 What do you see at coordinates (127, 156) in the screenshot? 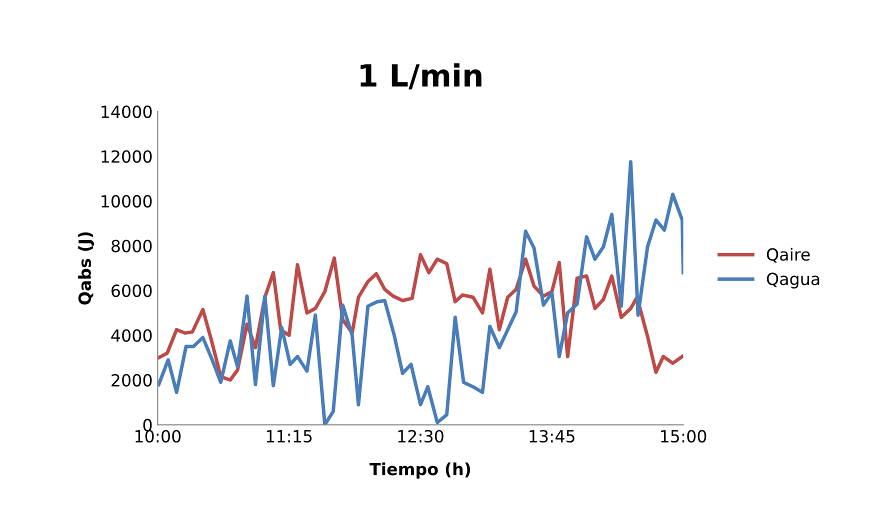
I see `y-tick-label: 12000` at bounding box center [127, 156].